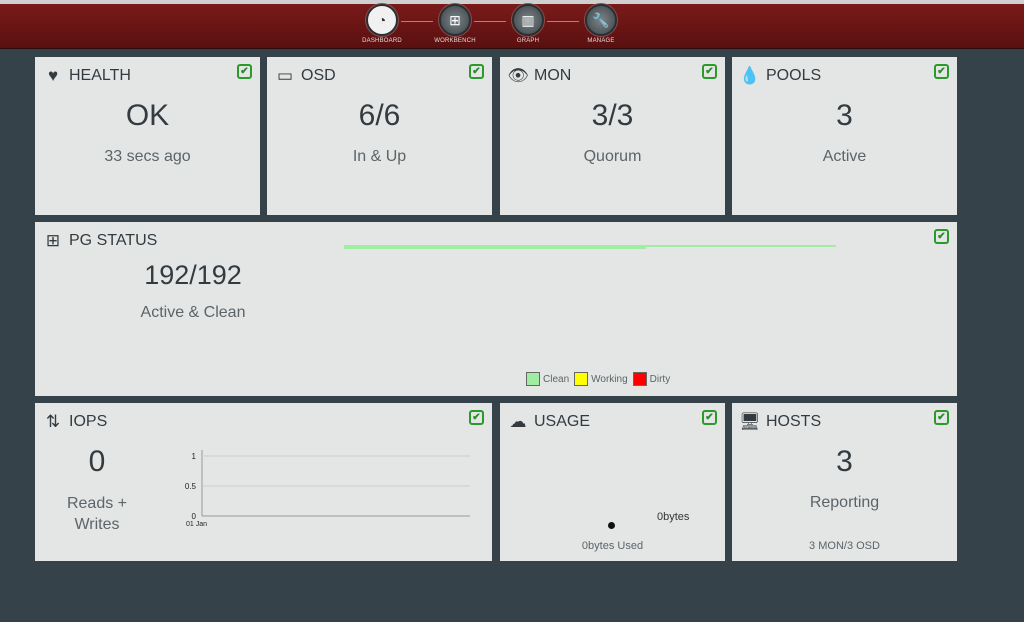  What do you see at coordinates (194, 456) in the screenshot?
I see `y-tick-label: 1` at bounding box center [194, 456].